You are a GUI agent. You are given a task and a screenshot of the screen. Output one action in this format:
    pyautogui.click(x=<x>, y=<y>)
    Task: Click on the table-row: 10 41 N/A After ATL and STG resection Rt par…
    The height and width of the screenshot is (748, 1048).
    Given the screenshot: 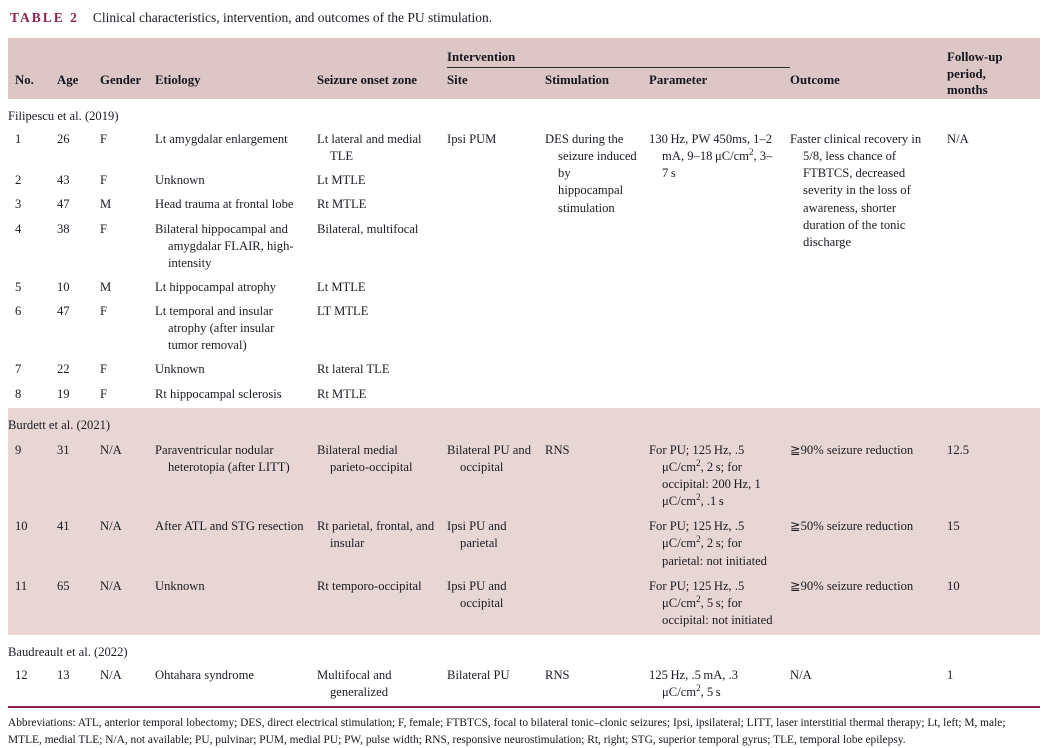 What is the action you would take?
    pyautogui.click(x=524, y=545)
    